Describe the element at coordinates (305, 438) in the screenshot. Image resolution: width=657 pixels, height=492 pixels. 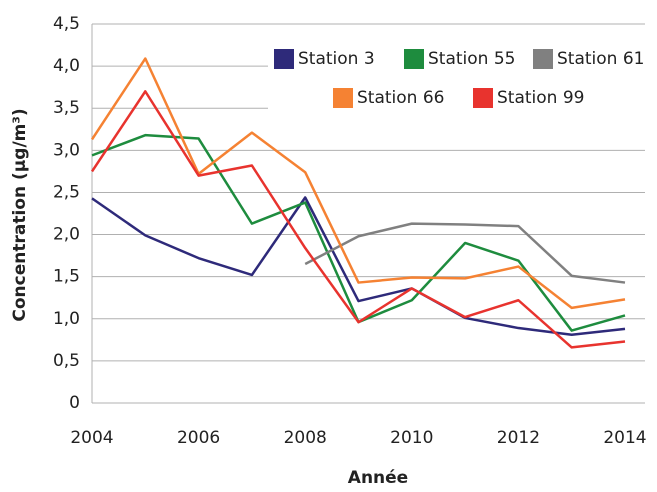
I see `x-tick-label: 2008` at that location.